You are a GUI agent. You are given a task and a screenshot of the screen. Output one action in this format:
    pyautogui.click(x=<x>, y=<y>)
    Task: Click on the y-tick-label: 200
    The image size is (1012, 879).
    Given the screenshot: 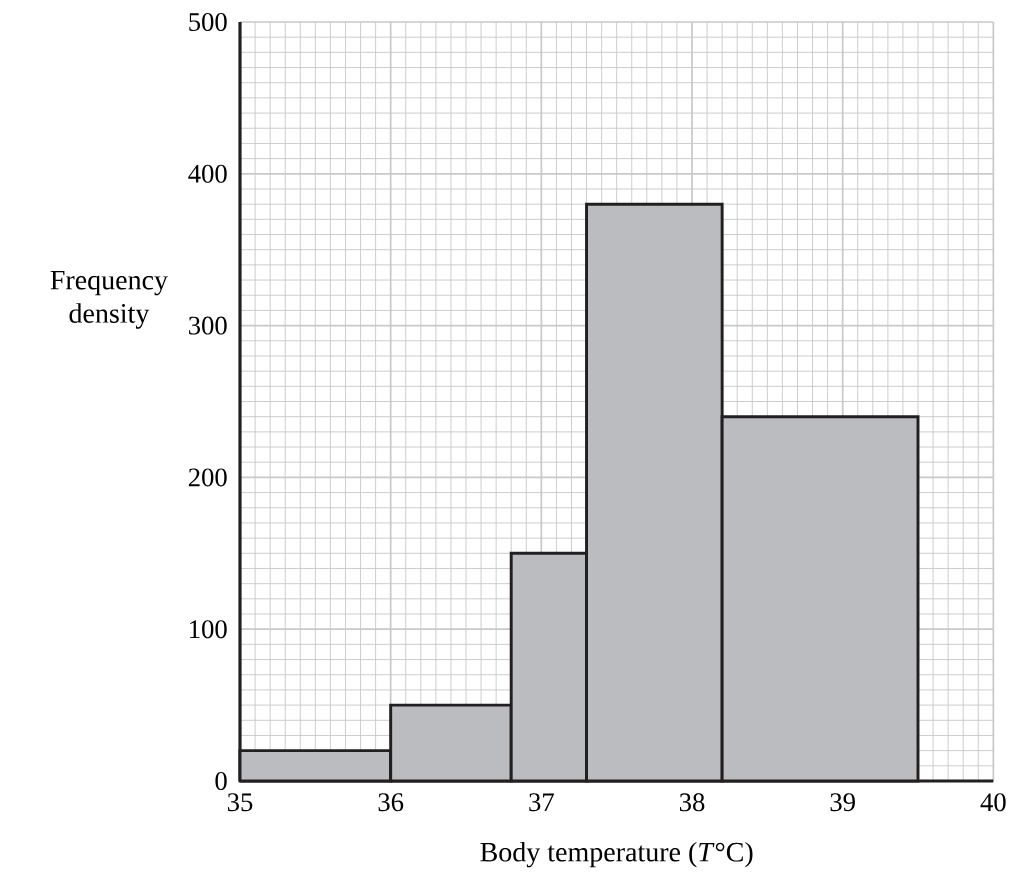 What is the action you would take?
    pyautogui.click(x=207, y=477)
    